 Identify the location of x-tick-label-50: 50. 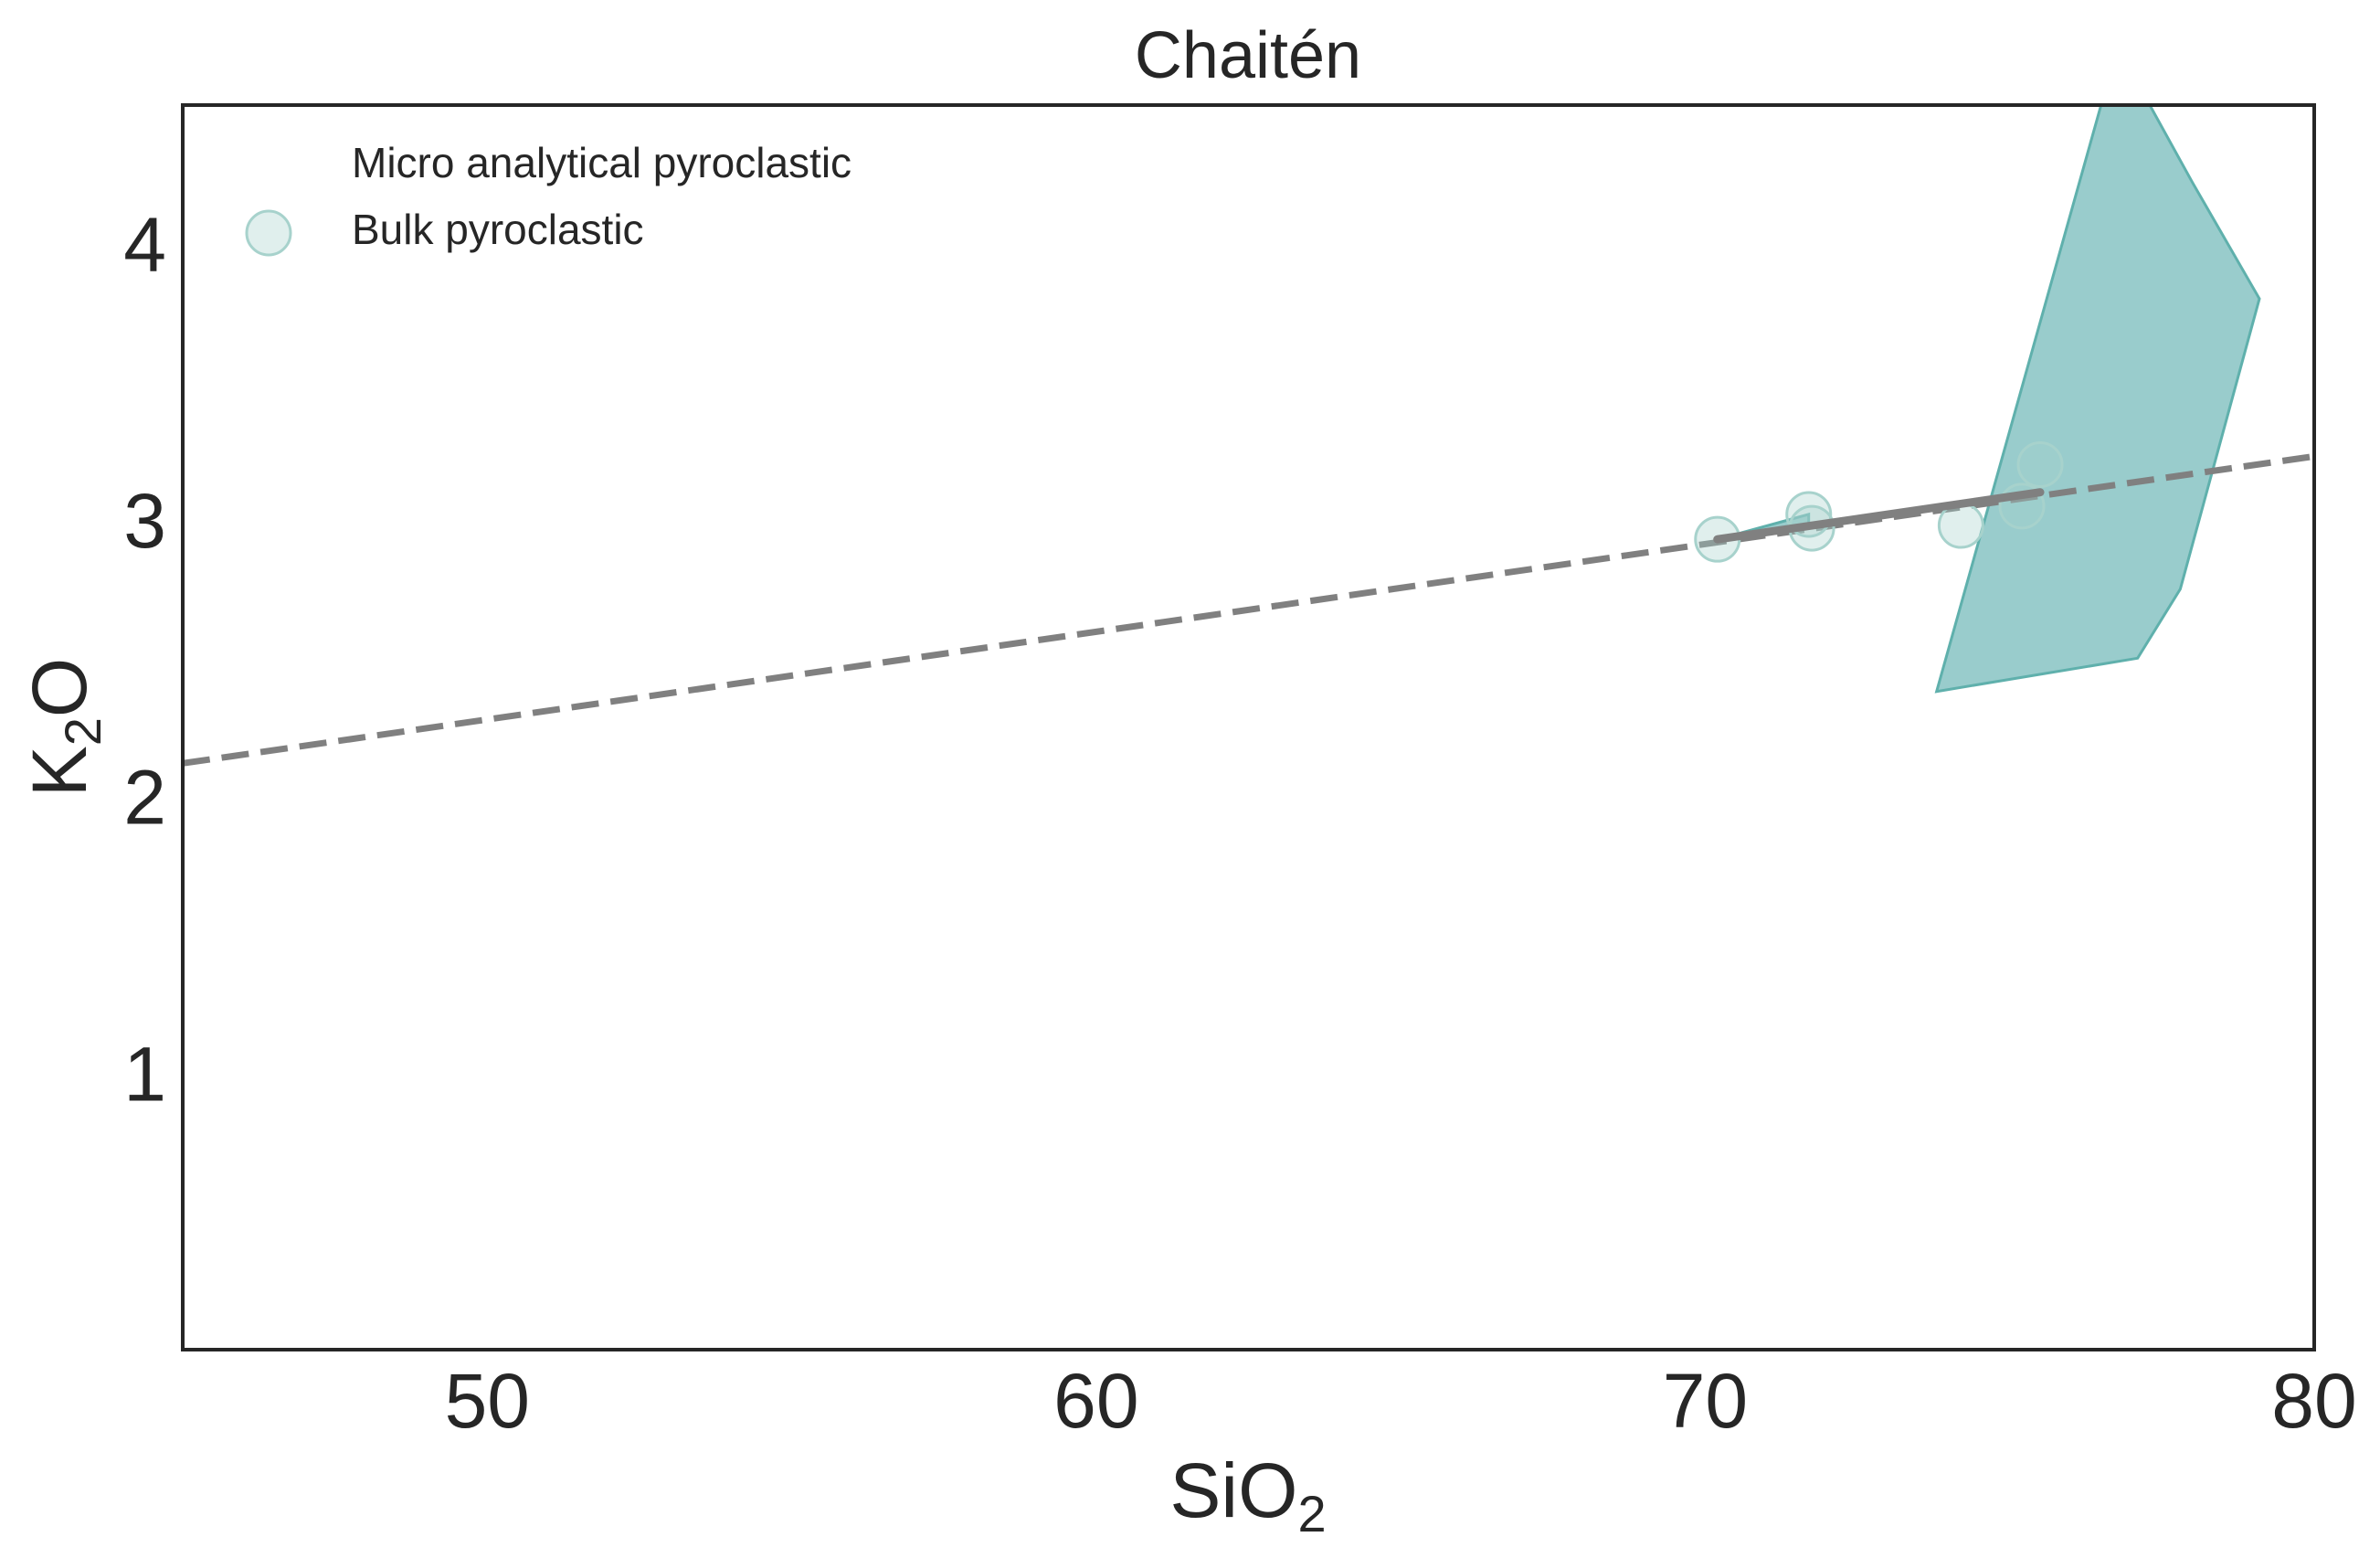
(487, 1401).